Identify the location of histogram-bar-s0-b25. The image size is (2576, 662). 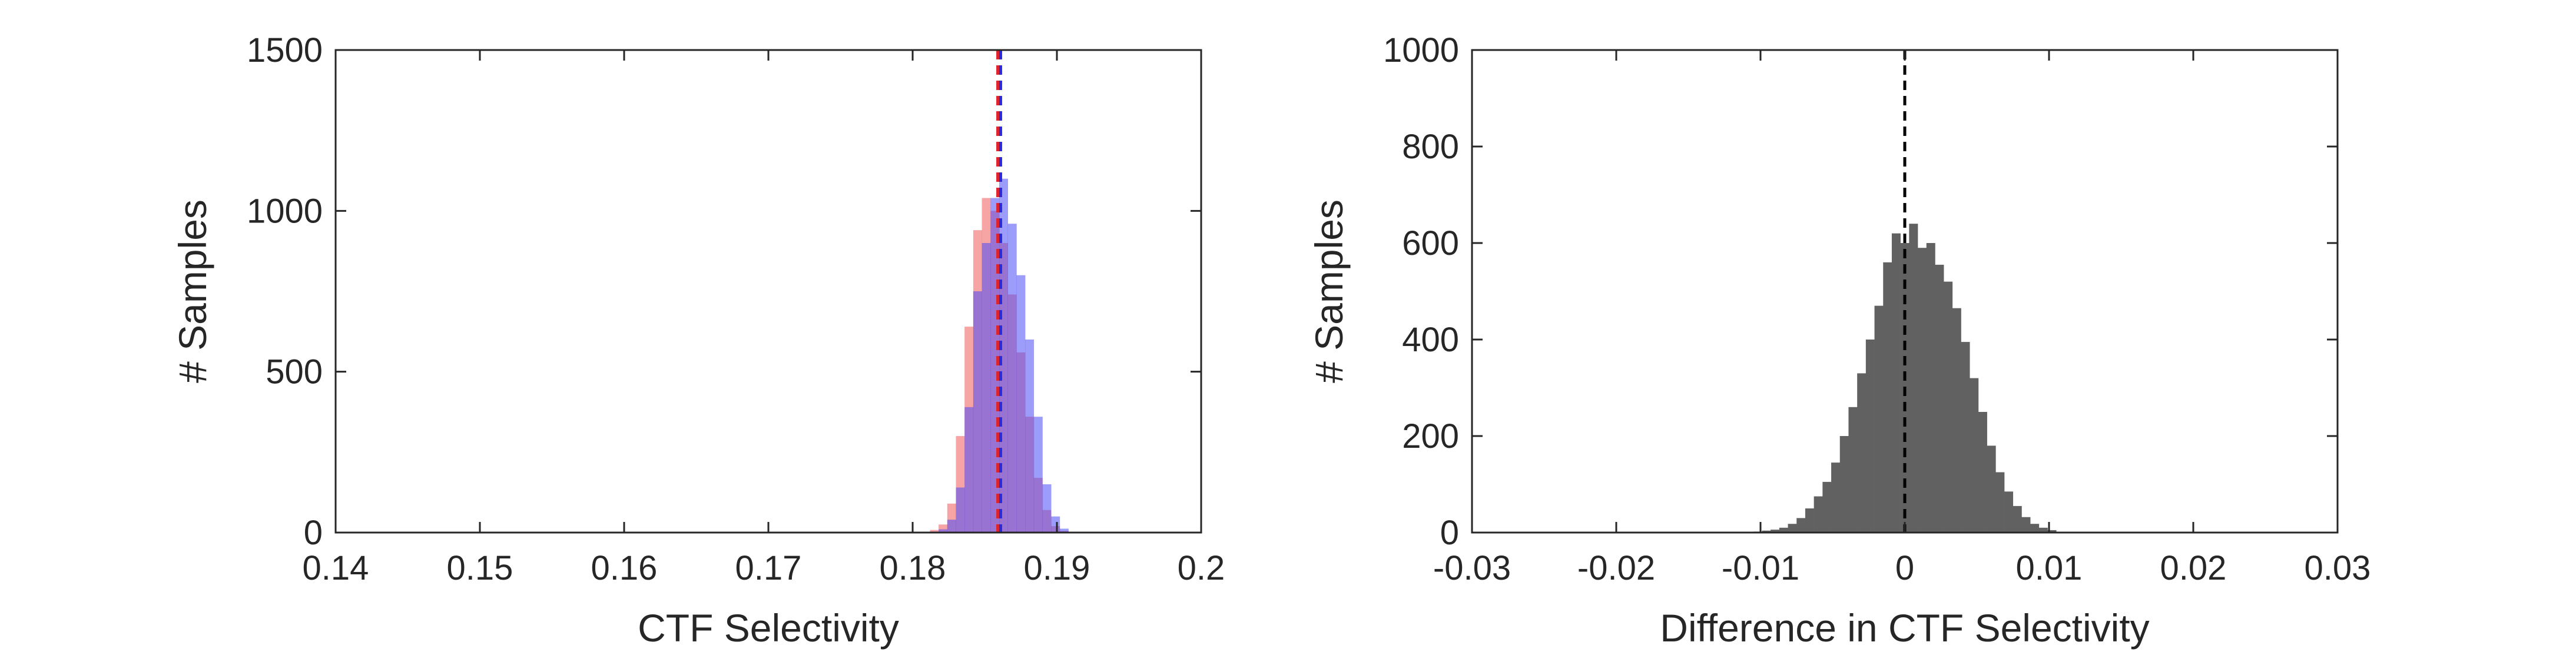
(1974, 455).